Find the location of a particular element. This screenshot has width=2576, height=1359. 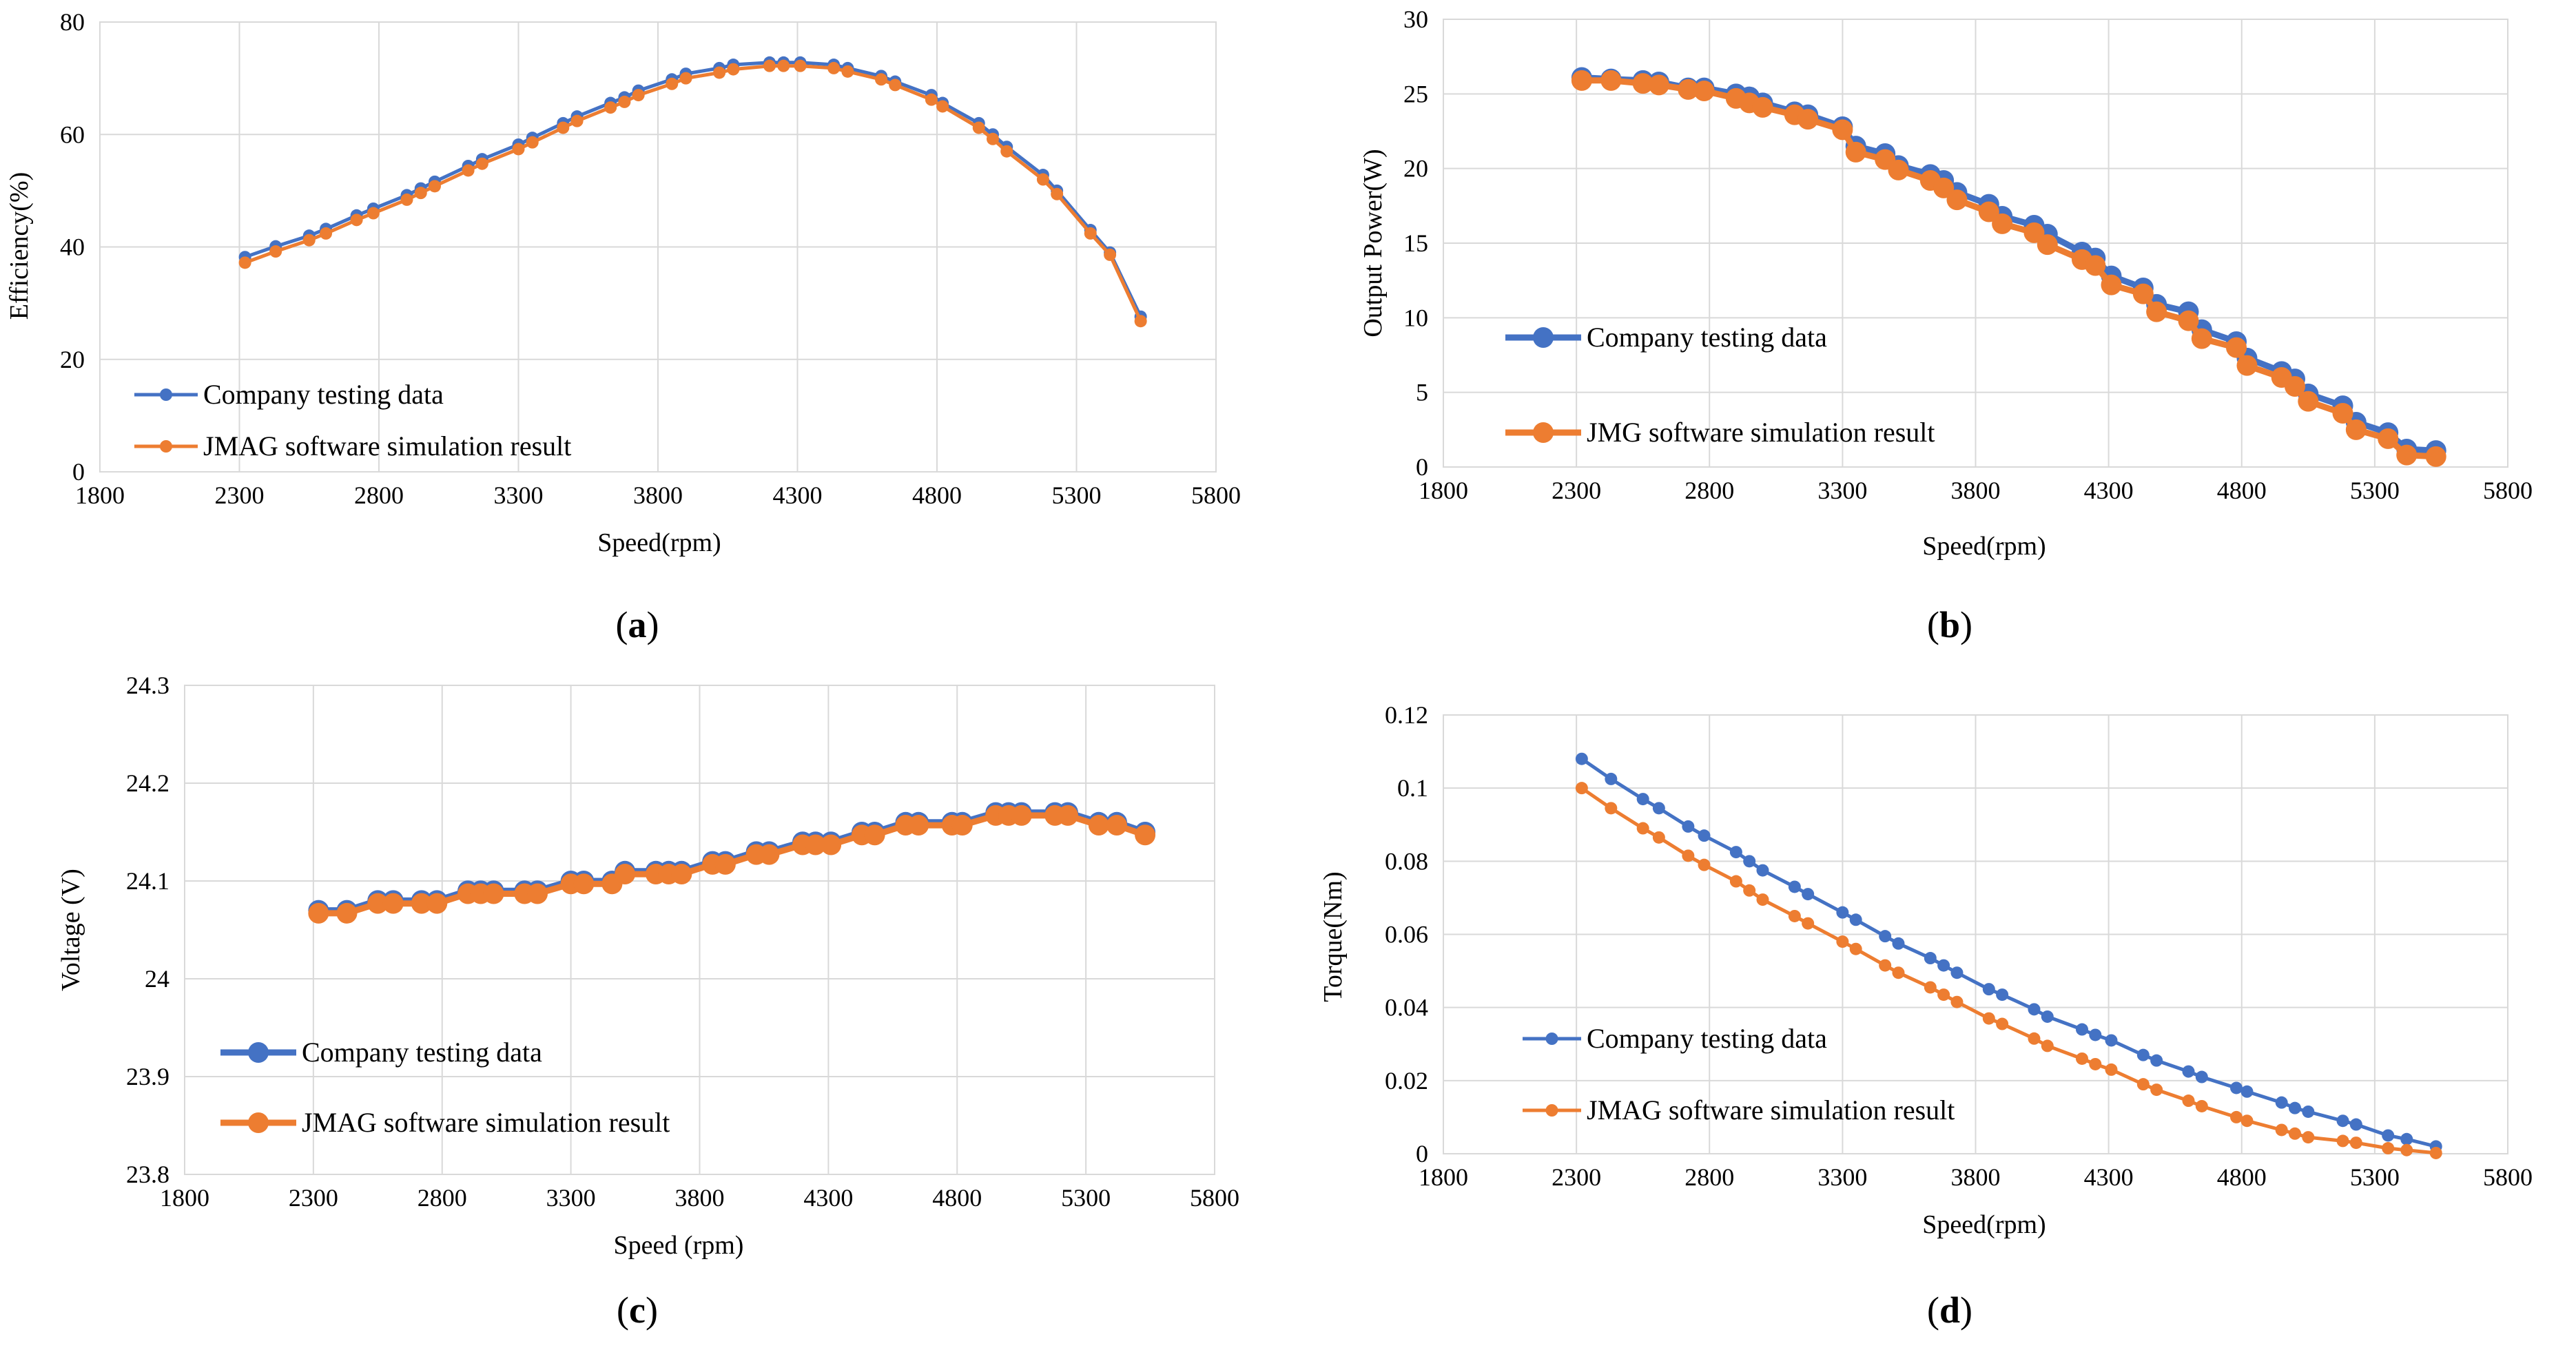

y-tick-label: 0.08 is located at coordinates (1406, 861).